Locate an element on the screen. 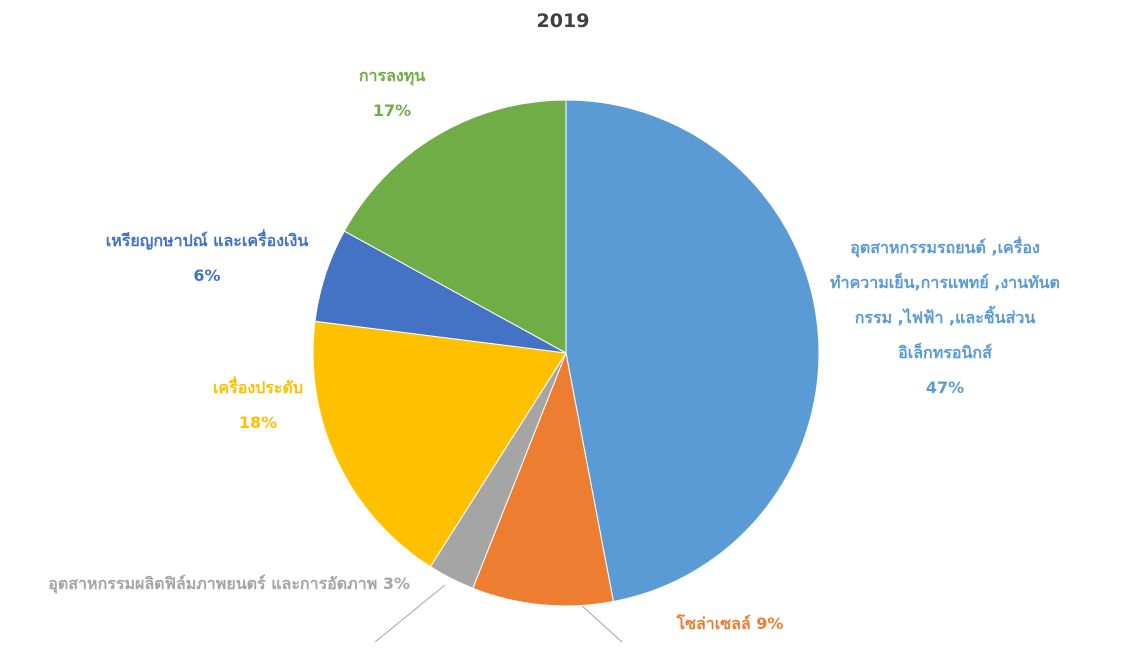 Image resolution: width=1126 pixels, height=651 pixels. value-label: 6% is located at coordinates (207, 275).